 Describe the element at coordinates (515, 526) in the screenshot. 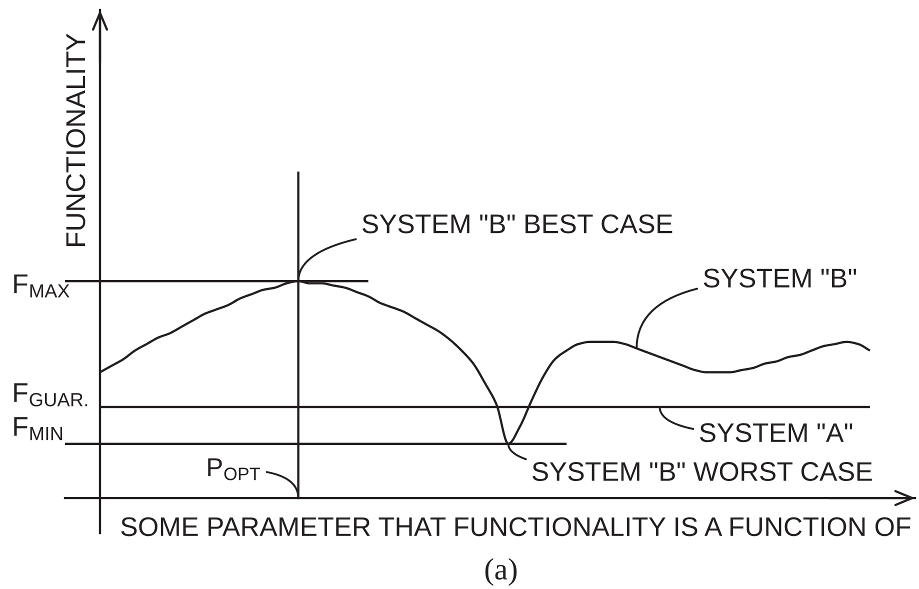

I see `x-axis-title: SOME PARAMETER THAT FUNCTIONALITY IS A FUNCTION OF` at that location.